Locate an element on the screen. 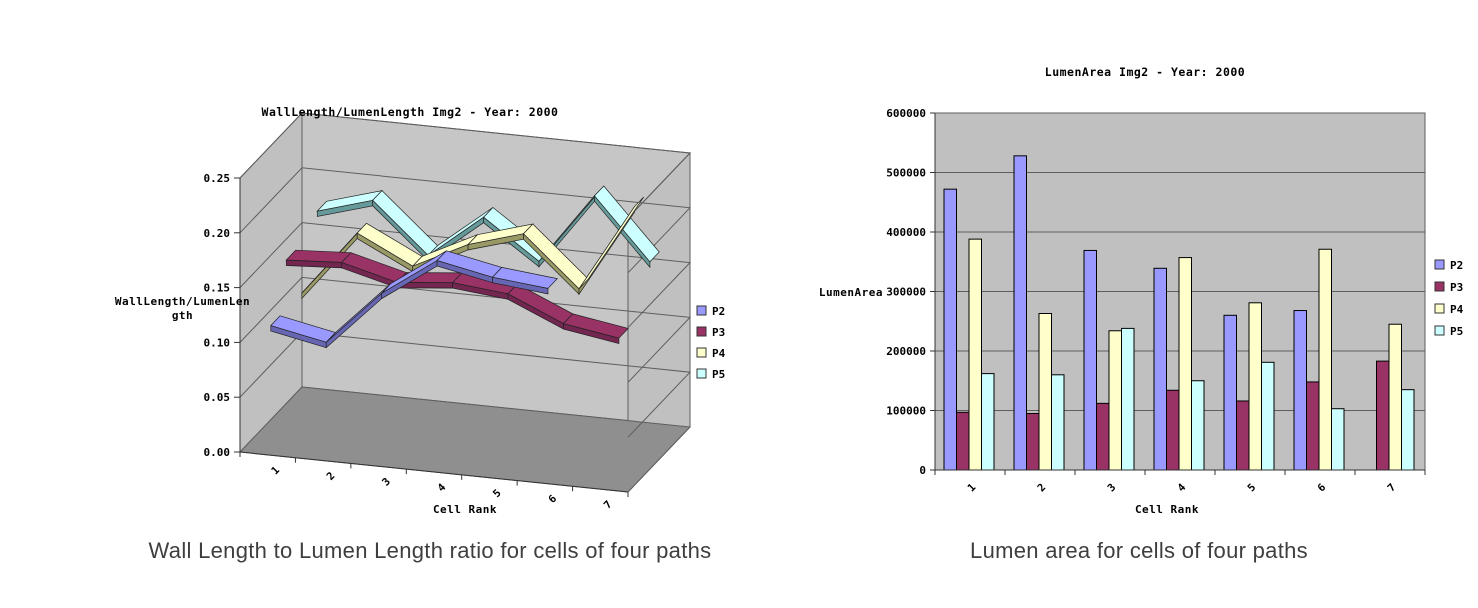  bar-P2-rank4 is located at coordinates (1160, 369).